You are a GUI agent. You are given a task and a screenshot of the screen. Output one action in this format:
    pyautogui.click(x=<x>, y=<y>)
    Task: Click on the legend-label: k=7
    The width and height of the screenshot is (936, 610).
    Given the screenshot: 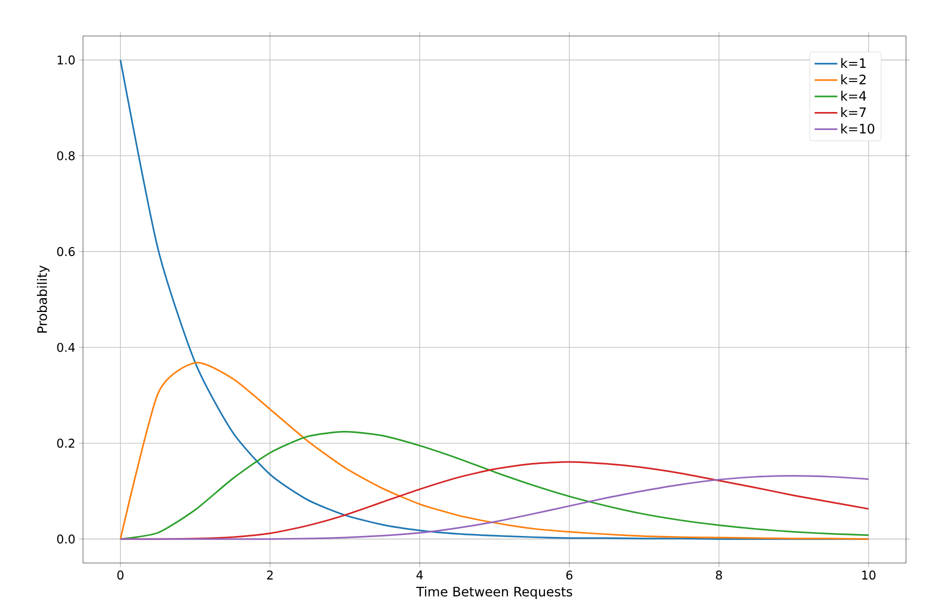 What is the action you would take?
    pyautogui.click(x=853, y=112)
    